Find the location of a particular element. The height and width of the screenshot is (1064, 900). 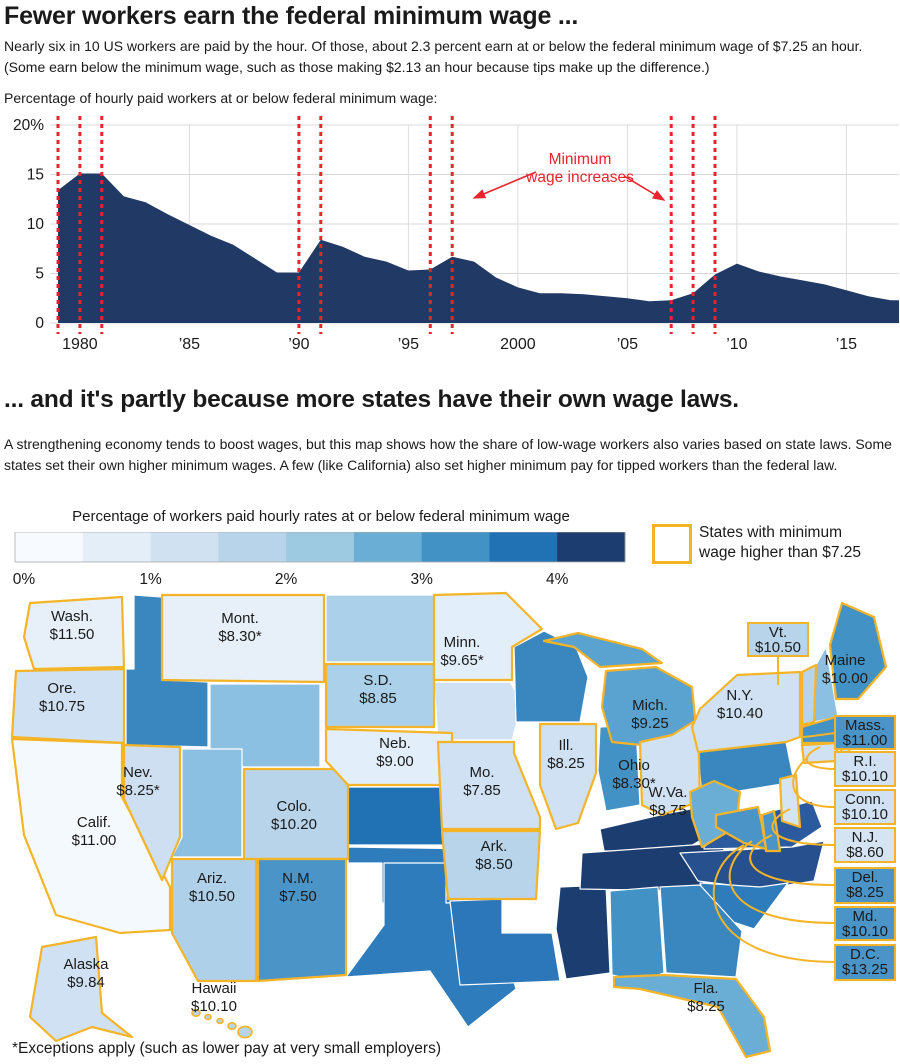

state-OR is located at coordinates (68, 706).